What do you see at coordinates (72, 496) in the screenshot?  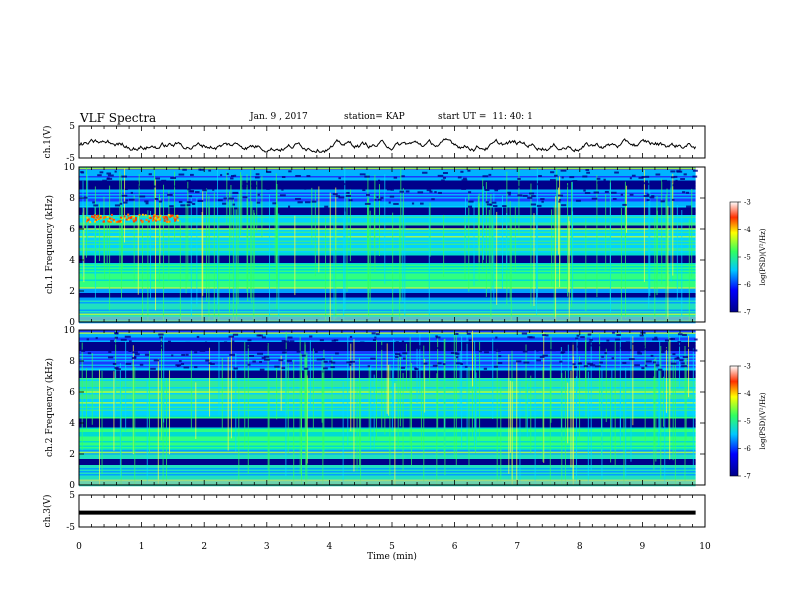 I see `y-tick-label: 5` at bounding box center [72, 496].